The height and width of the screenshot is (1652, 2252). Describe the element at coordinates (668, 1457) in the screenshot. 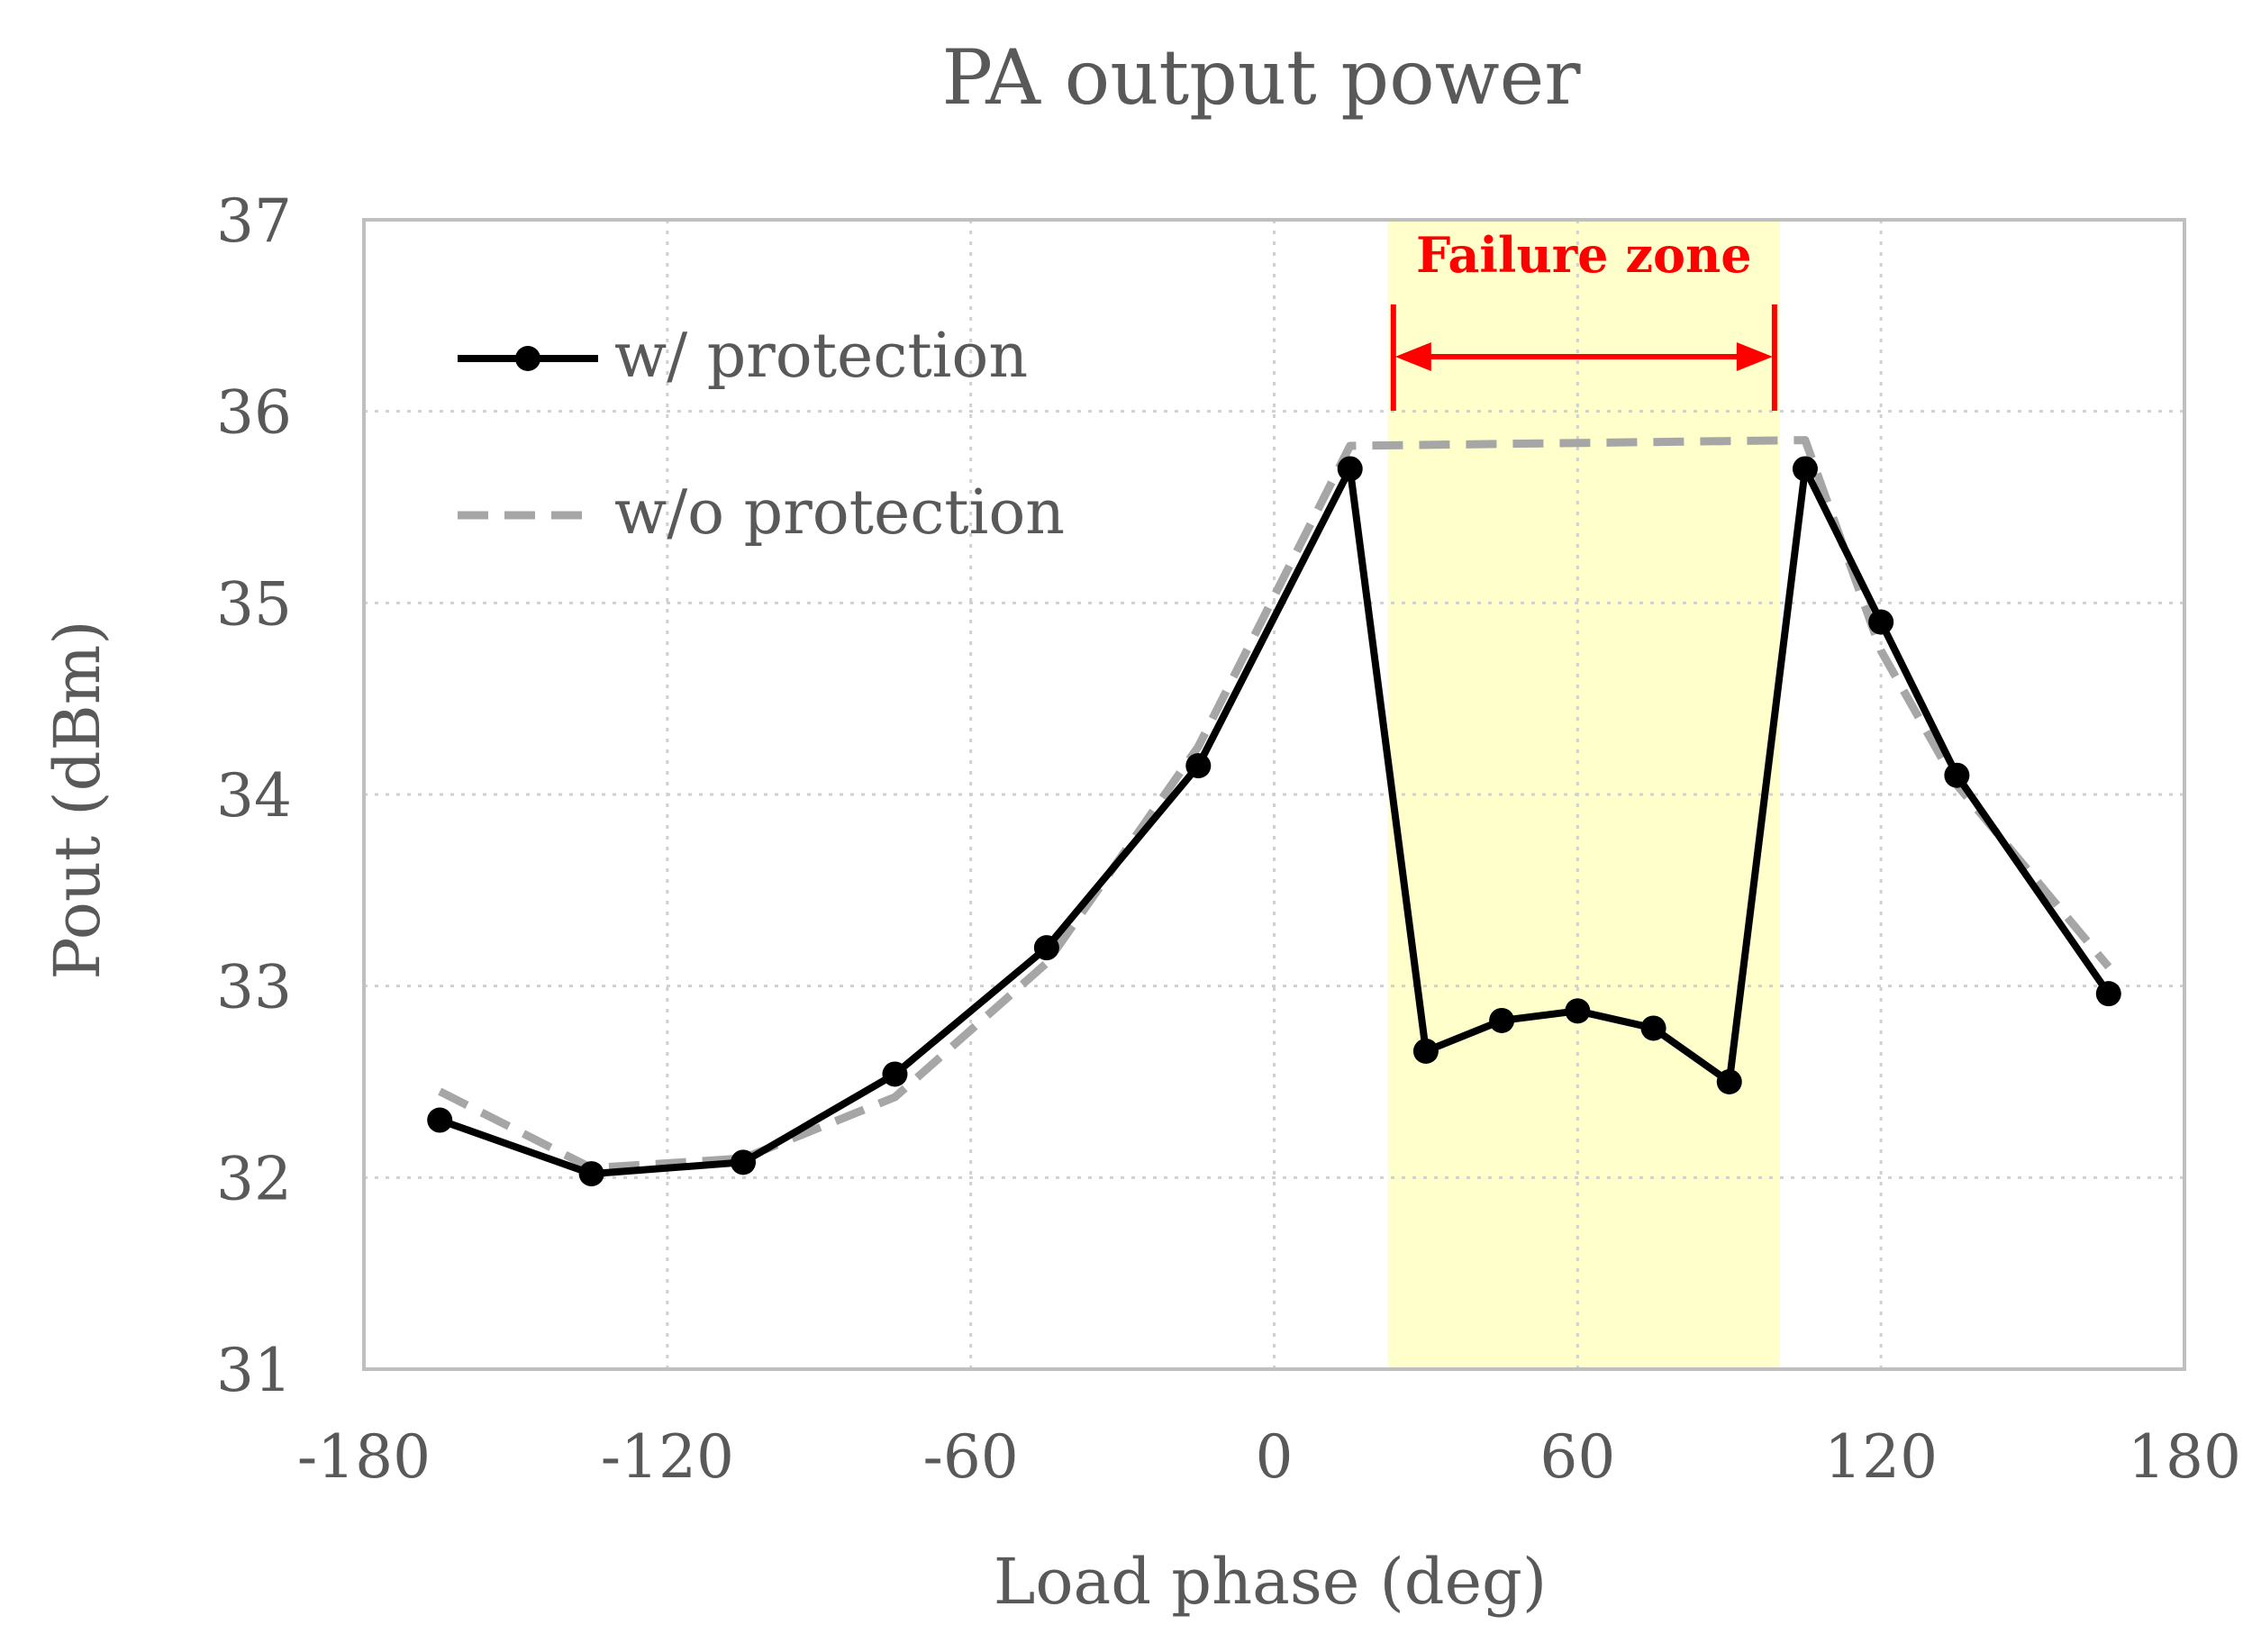

I see `x-tick-label: -120` at that location.